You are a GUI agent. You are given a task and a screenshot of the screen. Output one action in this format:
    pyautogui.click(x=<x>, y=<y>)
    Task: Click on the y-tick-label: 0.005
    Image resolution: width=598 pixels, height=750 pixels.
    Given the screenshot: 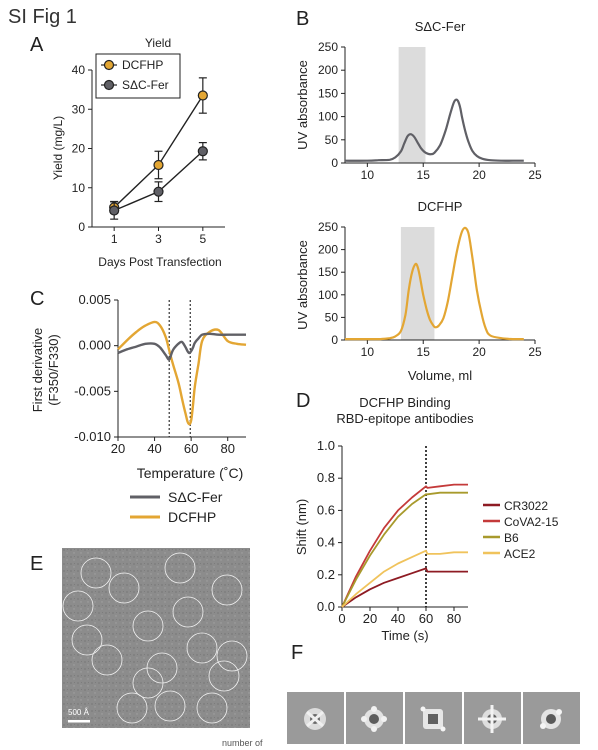 What is the action you would take?
    pyautogui.click(x=94, y=299)
    